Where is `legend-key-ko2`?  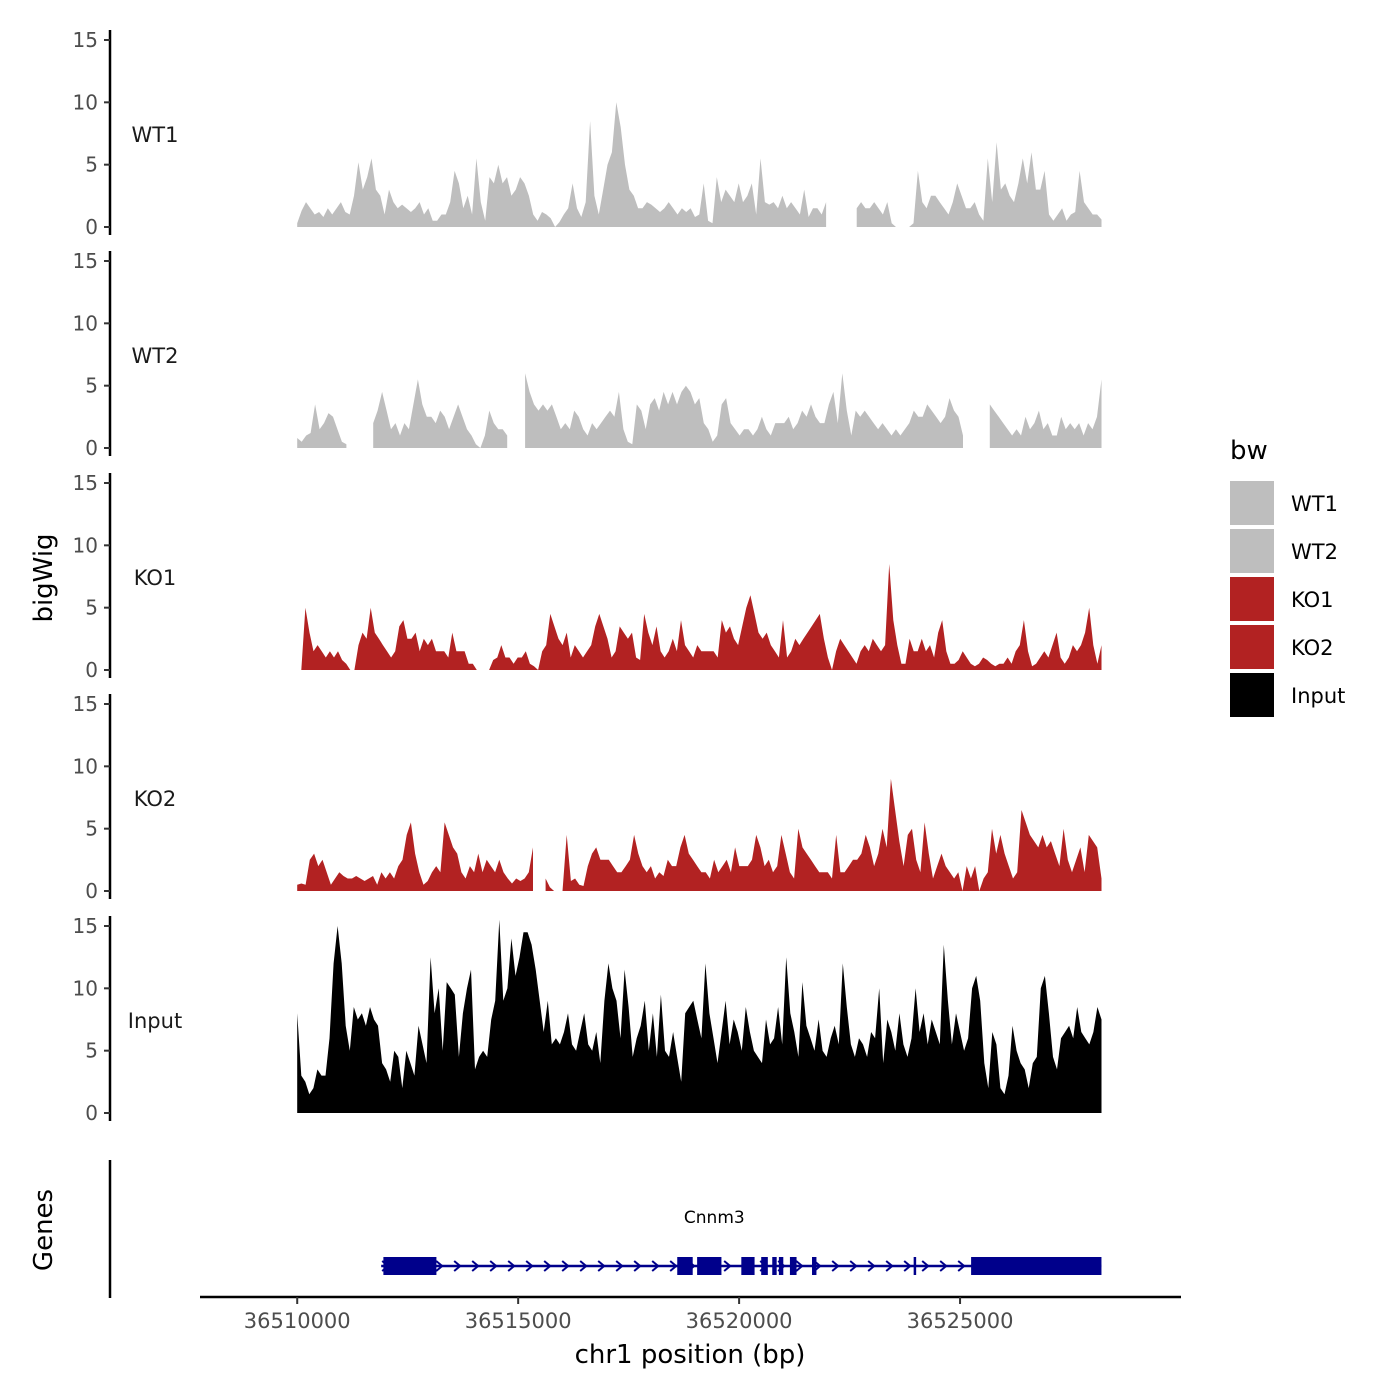
legend-key-ko2 is located at coordinates (1252, 647).